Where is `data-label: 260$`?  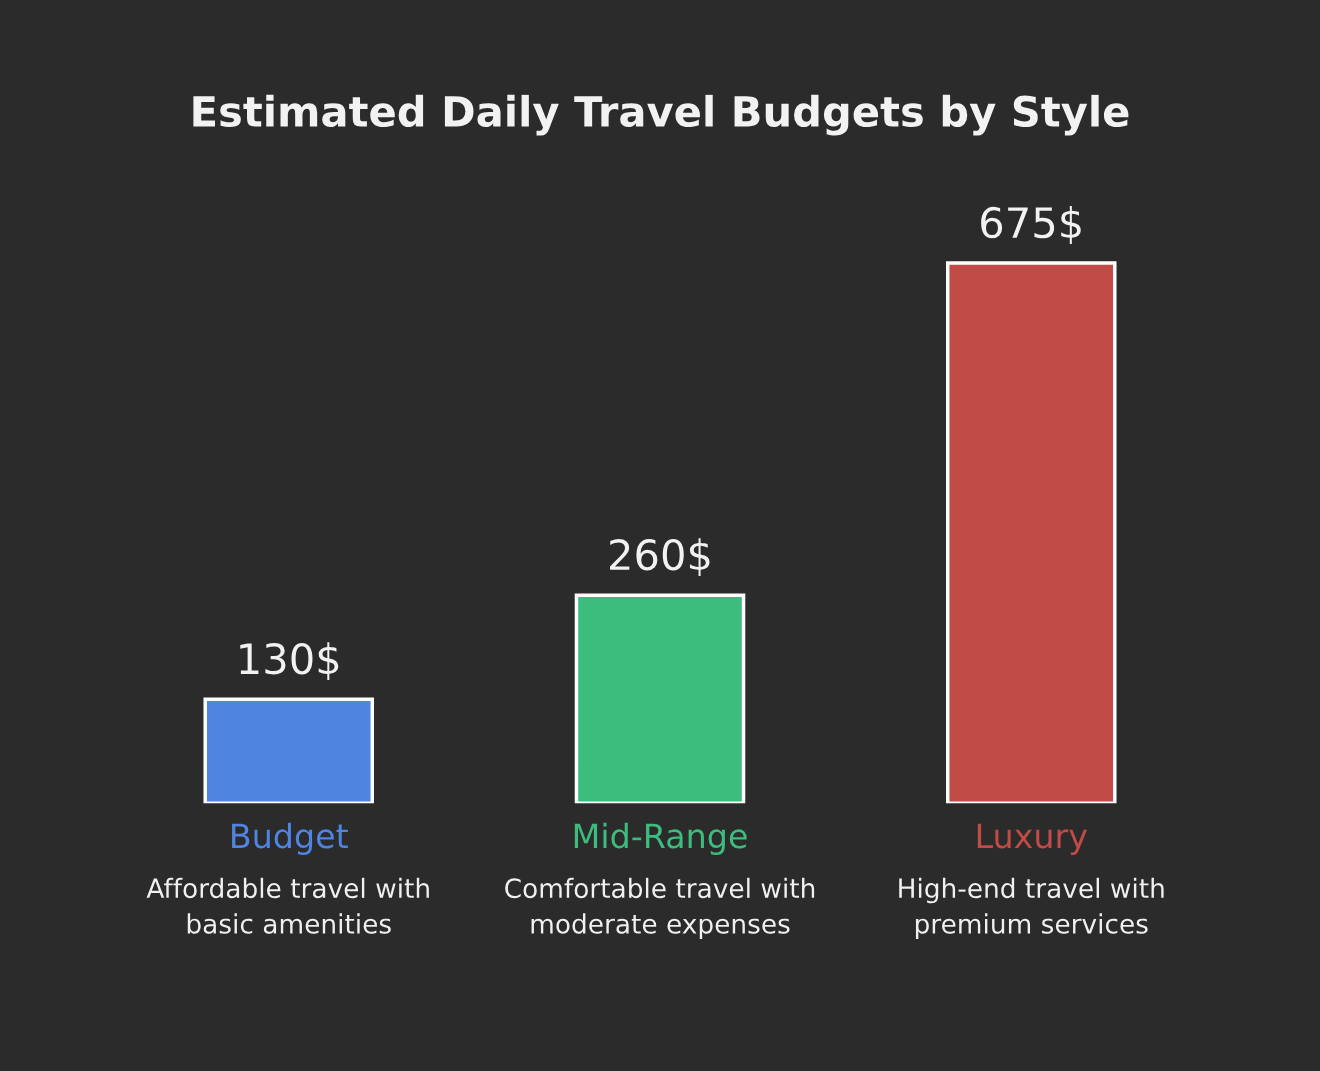
data-label: 260$ is located at coordinates (660, 557).